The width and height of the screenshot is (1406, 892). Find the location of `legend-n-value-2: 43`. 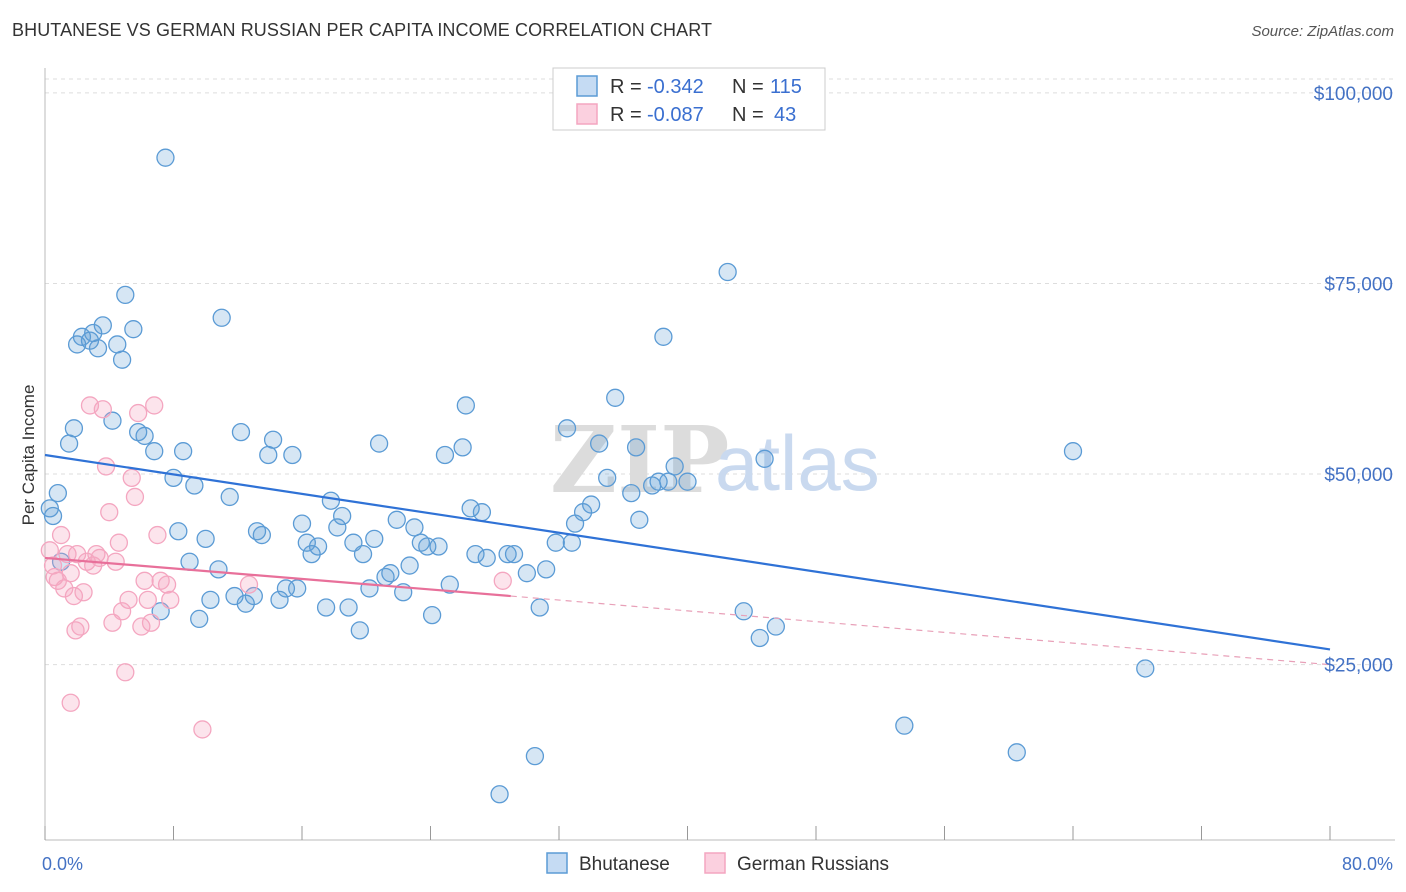

legend-n-value-2: 43 is located at coordinates (785, 115).